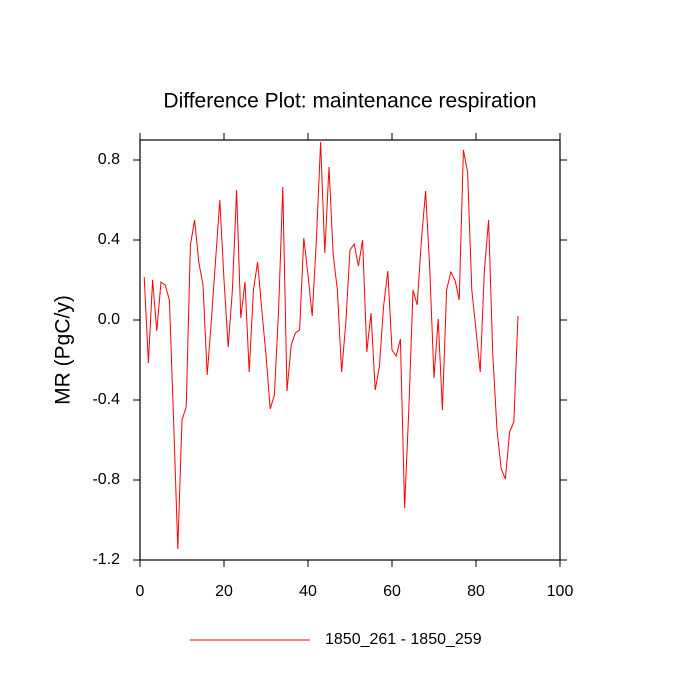  I want to click on y-tick-label: -0.8, so click(106, 479).